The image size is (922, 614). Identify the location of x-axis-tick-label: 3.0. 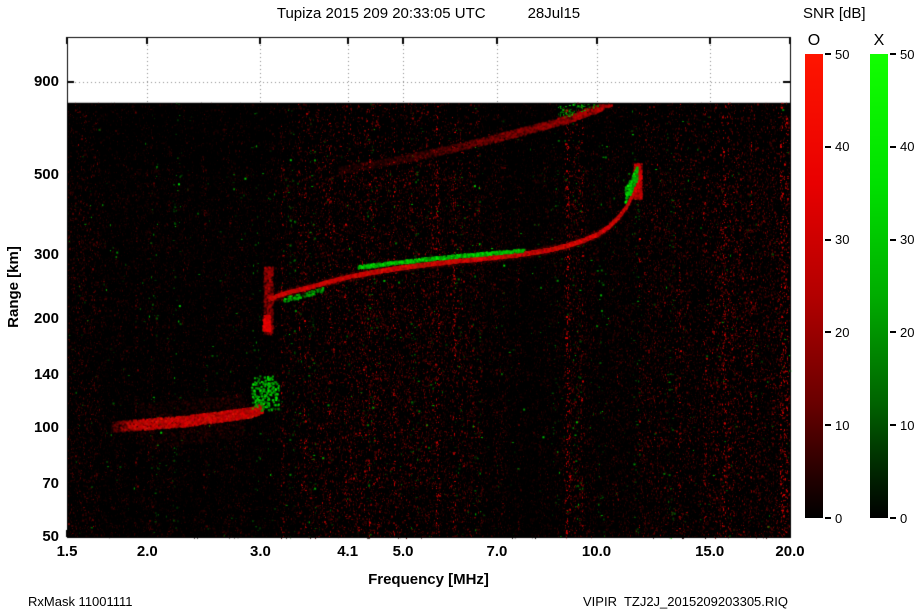
(260, 551).